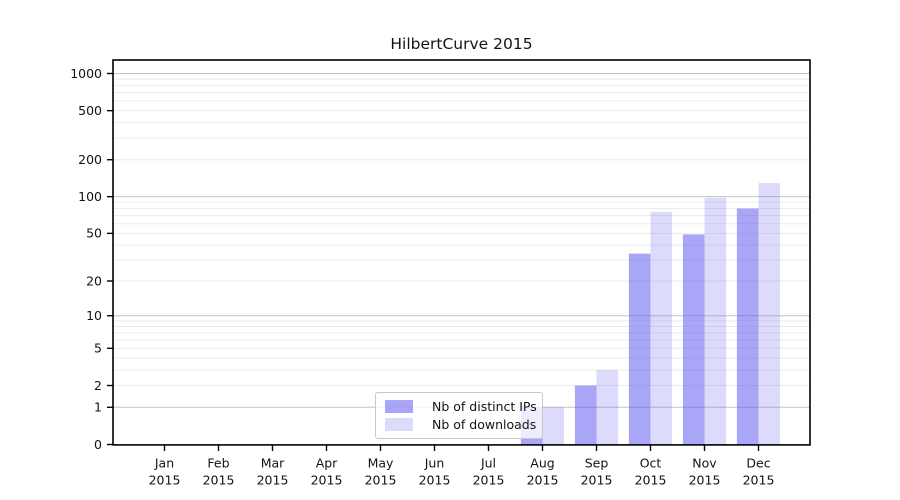  What do you see at coordinates (98, 385) in the screenshot?
I see `y-tick-label-2: 2` at bounding box center [98, 385].